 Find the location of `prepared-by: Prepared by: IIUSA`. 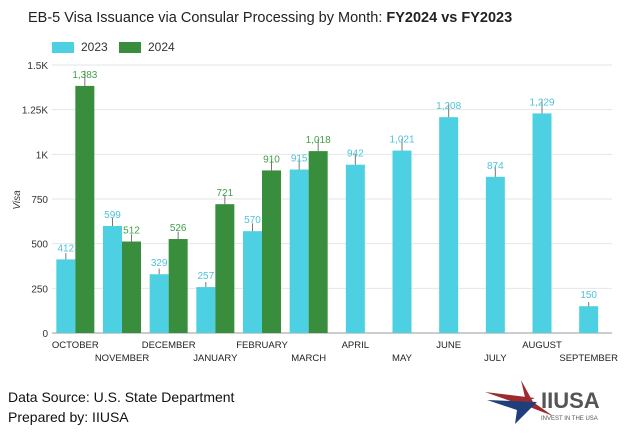

prepared-by: Prepared by: IIUSA is located at coordinates (68, 417).